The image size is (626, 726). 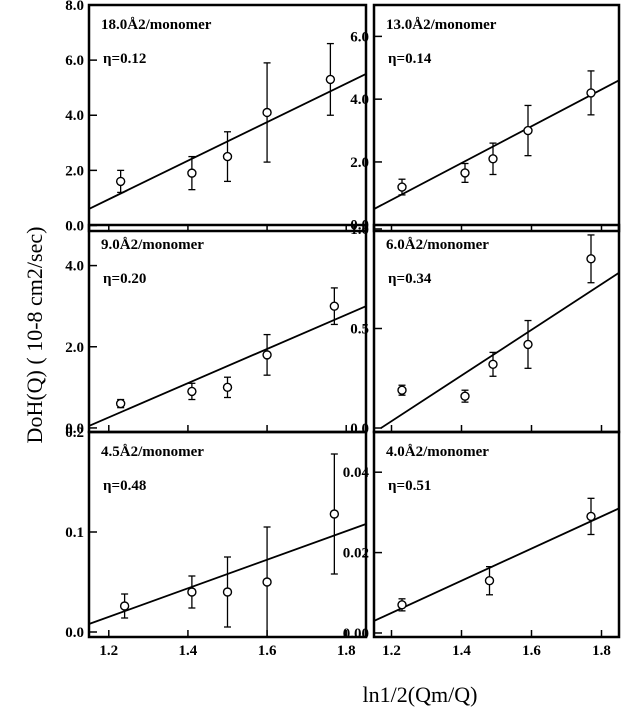 I want to click on eta-label: η=0.48, so click(x=124, y=486).